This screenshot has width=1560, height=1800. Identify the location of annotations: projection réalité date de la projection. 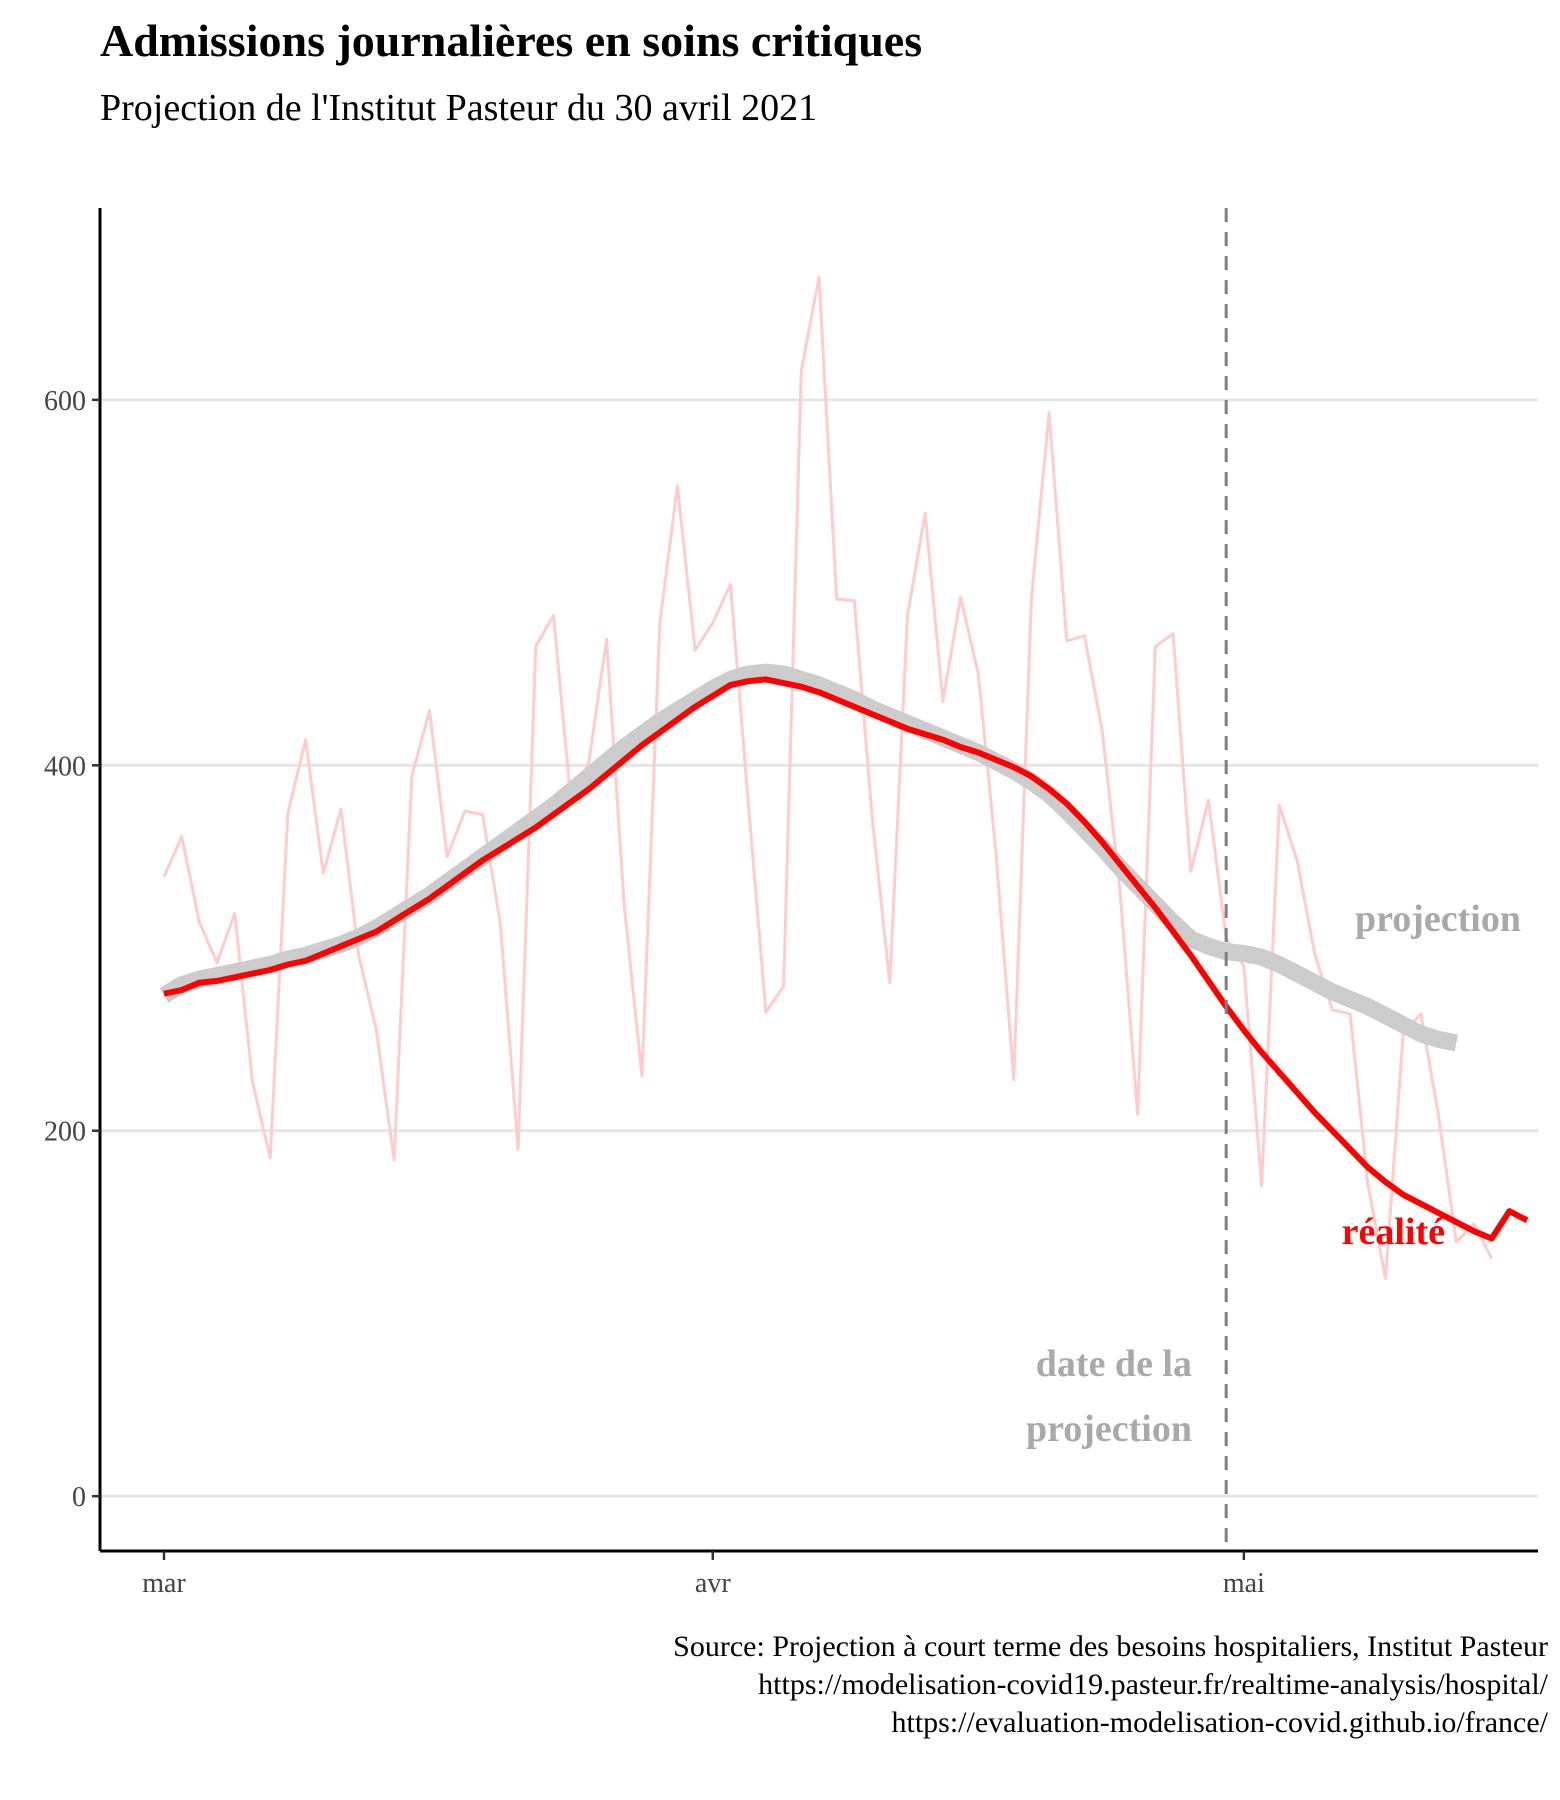
(1273, 1174).